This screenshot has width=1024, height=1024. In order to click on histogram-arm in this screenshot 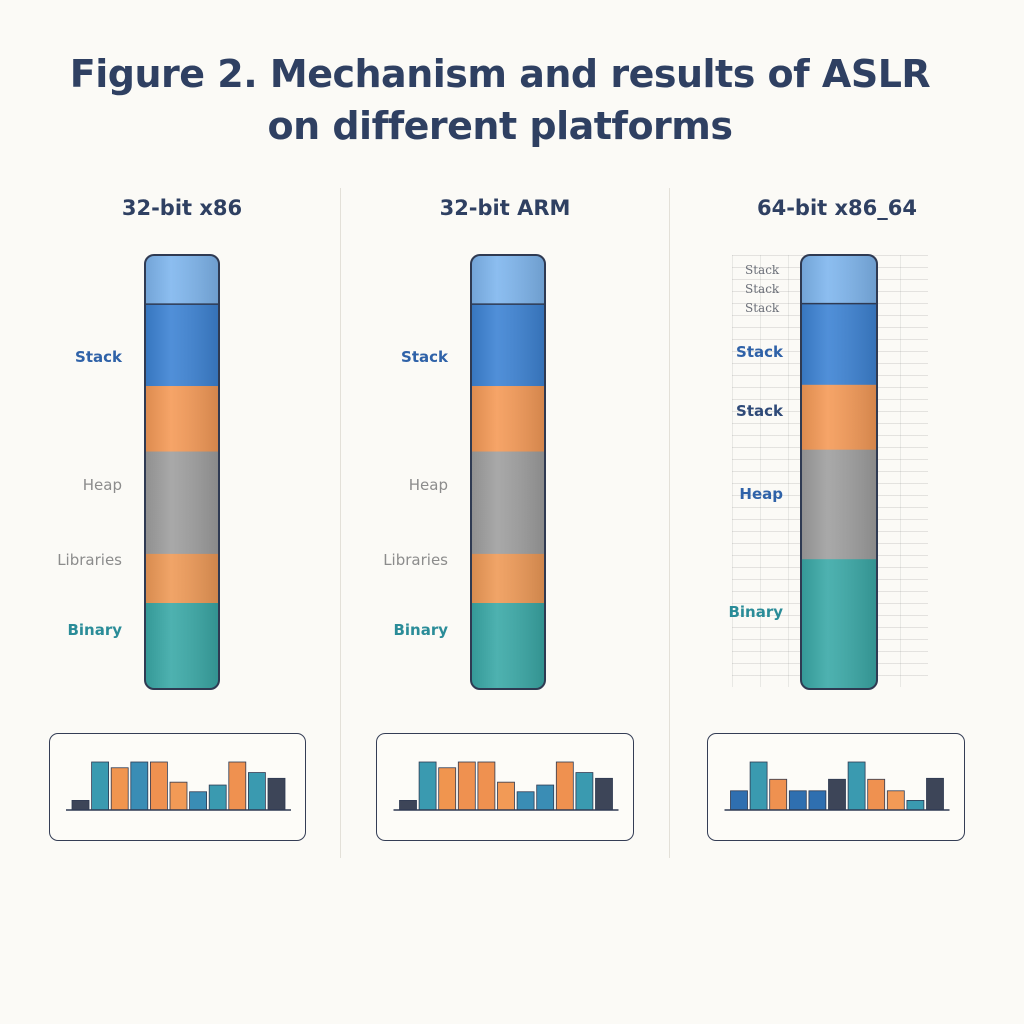, I will do `click(506, 786)`.